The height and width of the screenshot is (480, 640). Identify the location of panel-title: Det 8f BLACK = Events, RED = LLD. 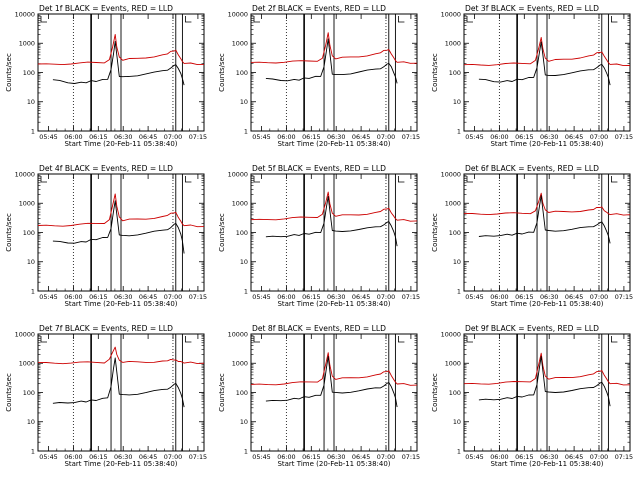
(319, 328).